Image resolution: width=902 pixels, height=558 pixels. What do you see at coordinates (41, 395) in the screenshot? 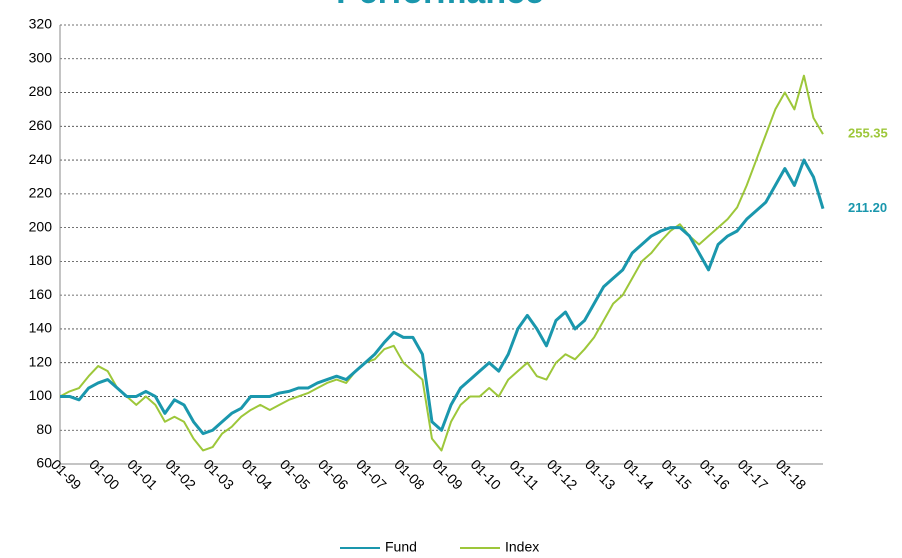
I see `y-tick-label: 100` at bounding box center [41, 395].